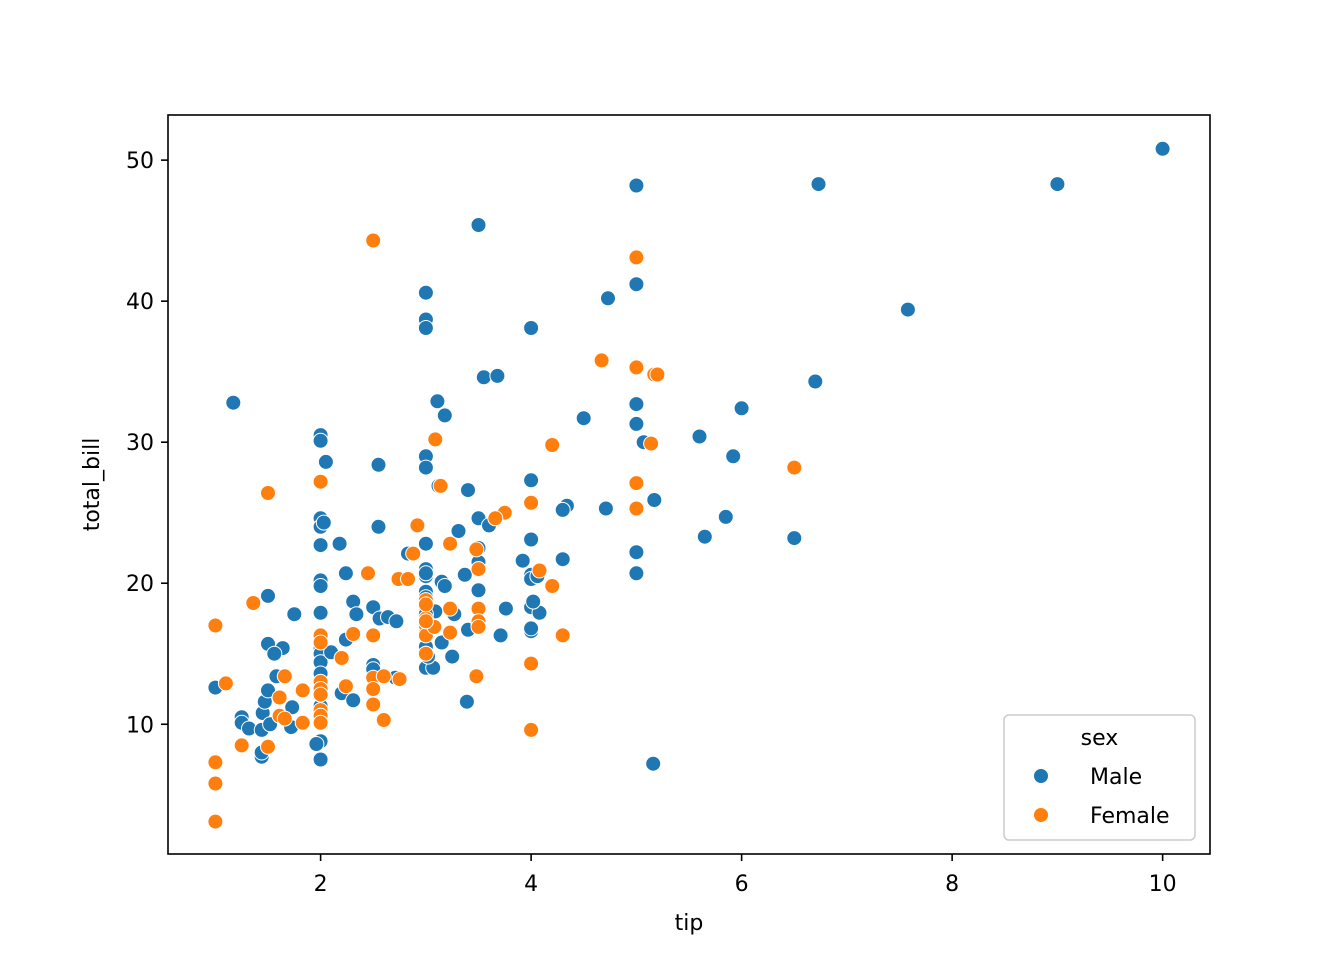 The image size is (1344, 965). Describe the element at coordinates (1099, 777) in the screenshot. I see `legend: sex Male Female` at that location.